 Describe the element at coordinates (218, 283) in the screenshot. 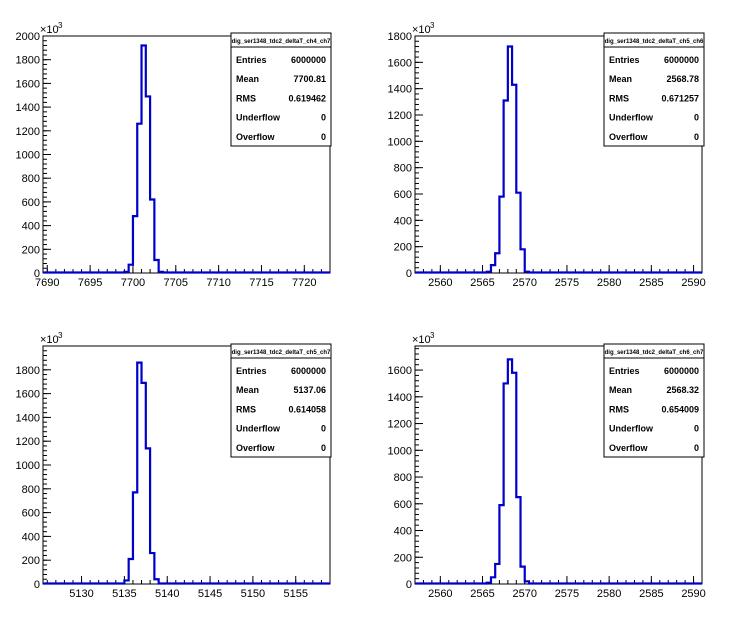

I see `x-tick-label: 7710` at that location.